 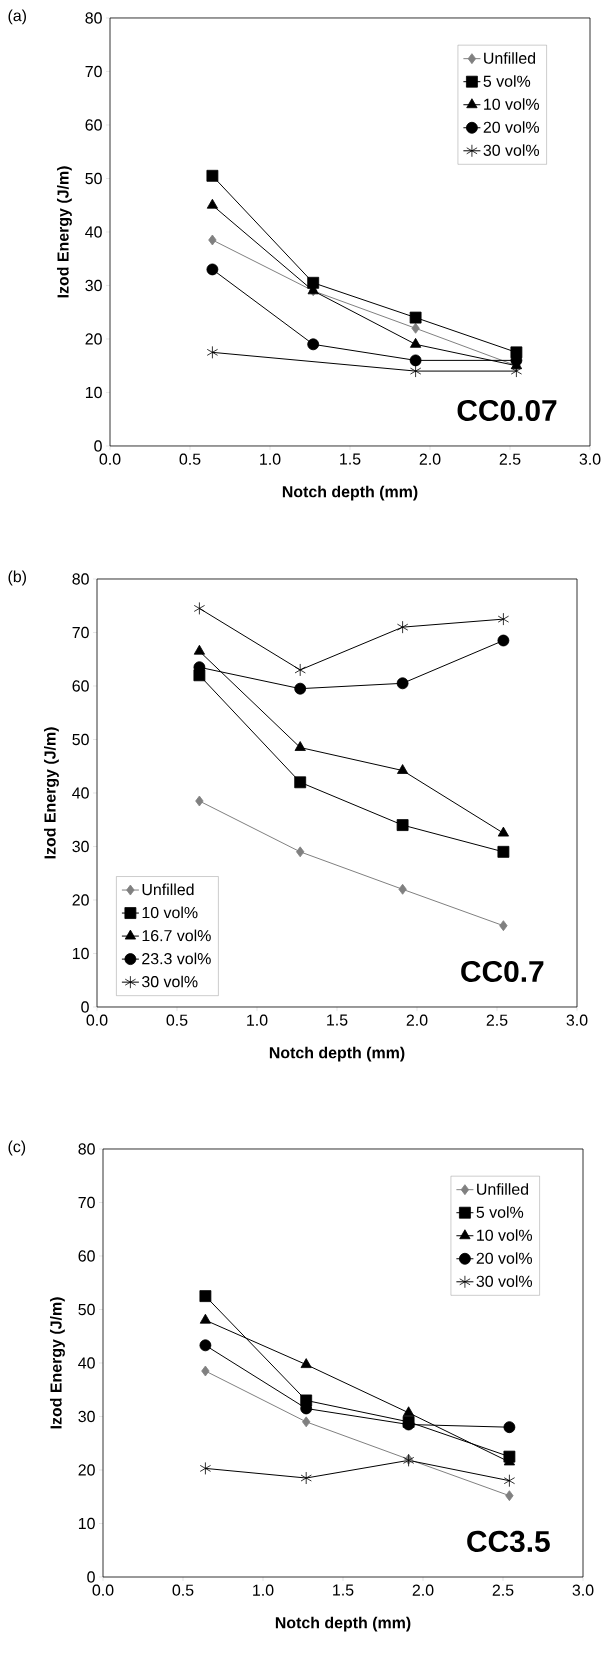 What do you see at coordinates (176, 935) in the screenshot?
I see `legend-label: 16.7 vol%` at bounding box center [176, 935].